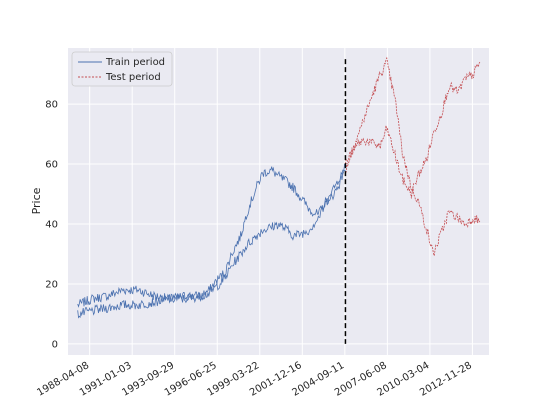 The height and width of the screenshot is (409, 545). I want to click on legend: Train period Test period, so click(122, 69).